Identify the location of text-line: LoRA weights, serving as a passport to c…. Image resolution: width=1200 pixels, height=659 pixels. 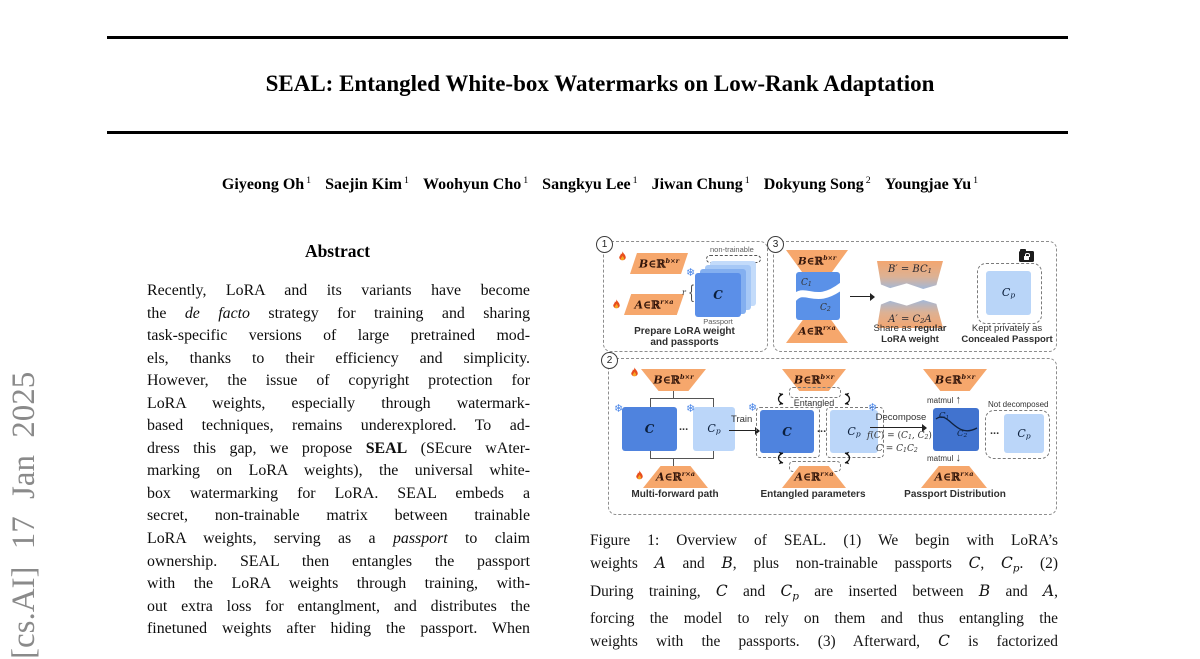
(338, 539).